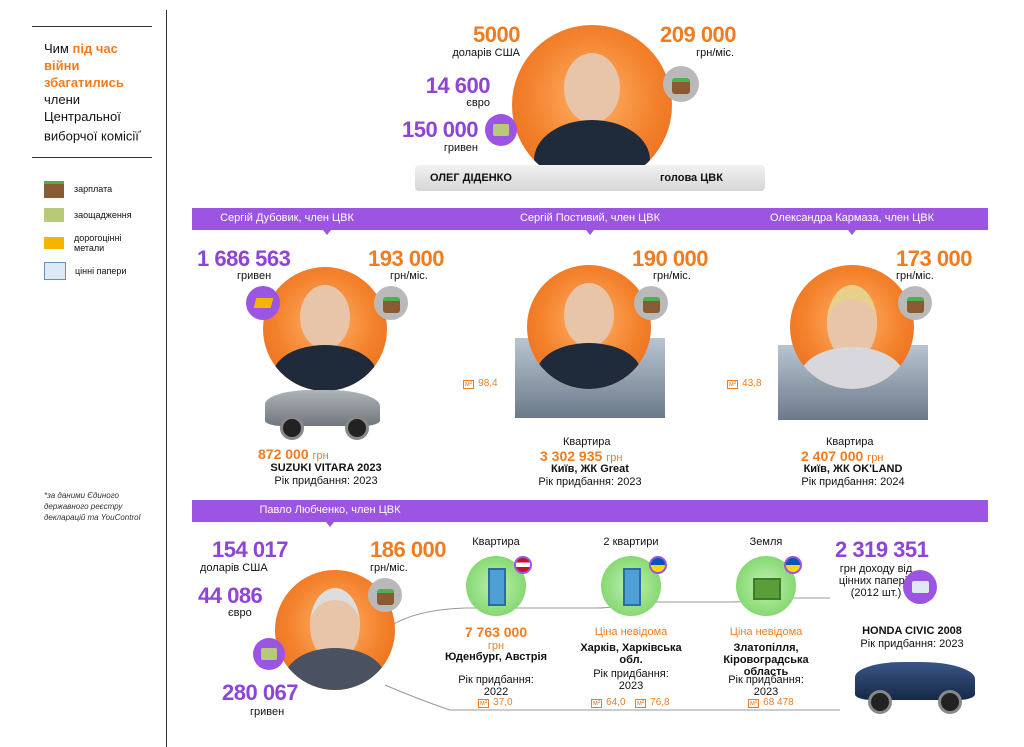  What do you see at coordinates (590, 178) in the screenshot?
I see `name-bar` at bounding box center [590, 178].